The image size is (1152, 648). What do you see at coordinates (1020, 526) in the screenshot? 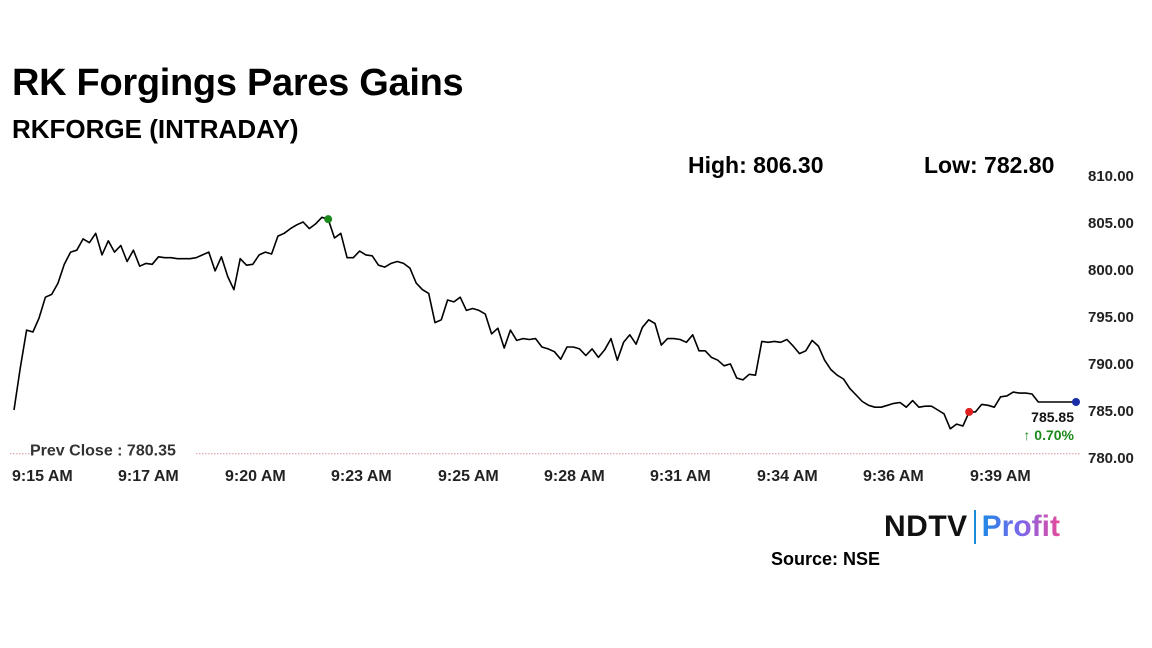
I see `brand-profit-text: Profit` at bounding box center [1020, 526].